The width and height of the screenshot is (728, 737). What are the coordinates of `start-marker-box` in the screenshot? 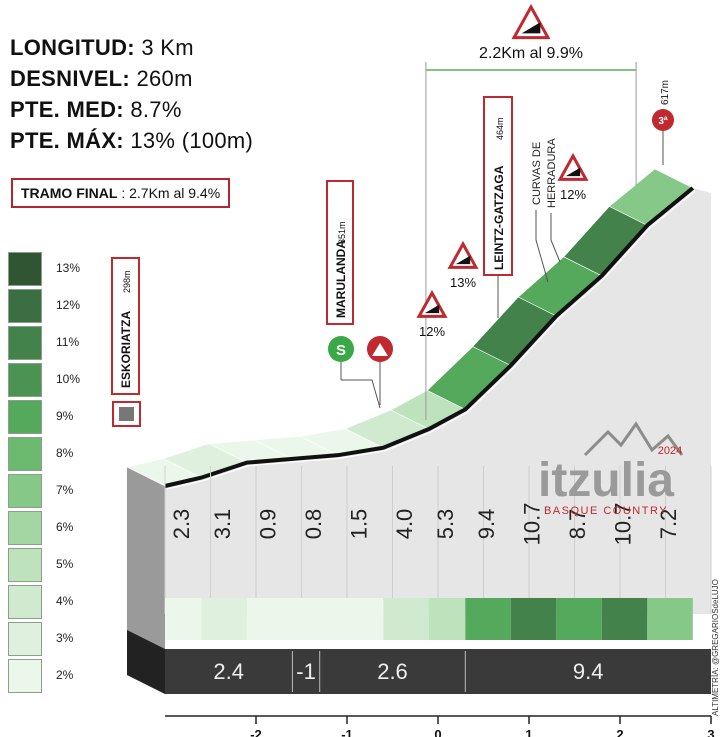 It's located at (126, 414).